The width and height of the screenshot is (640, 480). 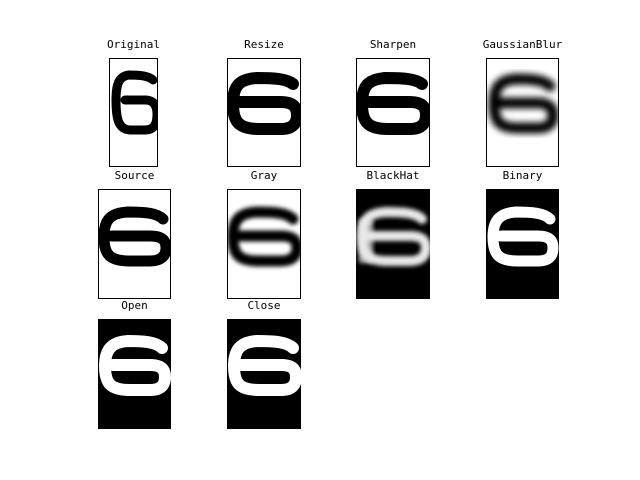 What do you see at coordinates (522, 112) in the screenshot?
I see `image-gaussianblur` at bounding box center [522, 112].